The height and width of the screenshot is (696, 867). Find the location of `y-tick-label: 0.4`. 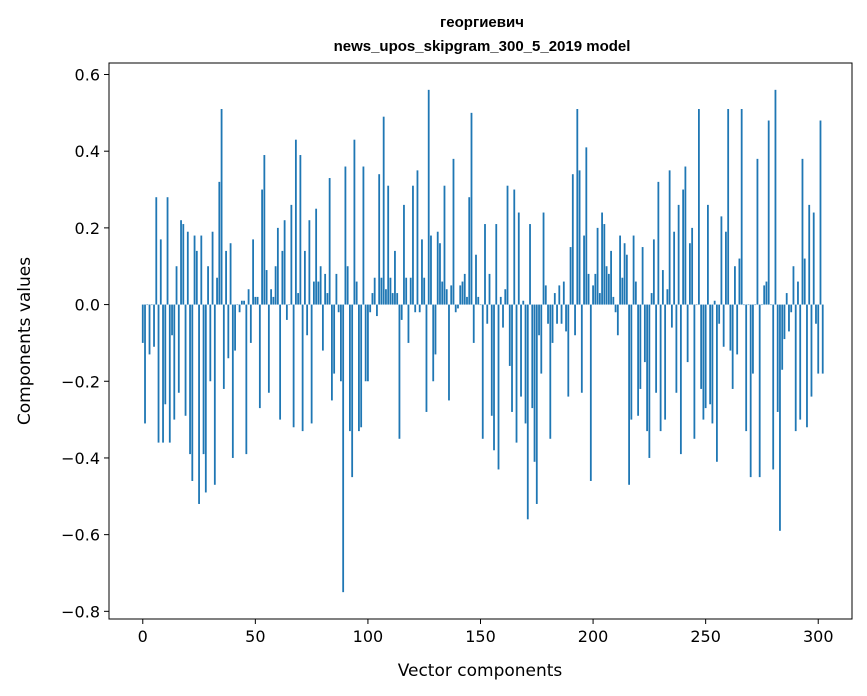

y-tick-label: 0.4 is located at coordinates (87, 151).